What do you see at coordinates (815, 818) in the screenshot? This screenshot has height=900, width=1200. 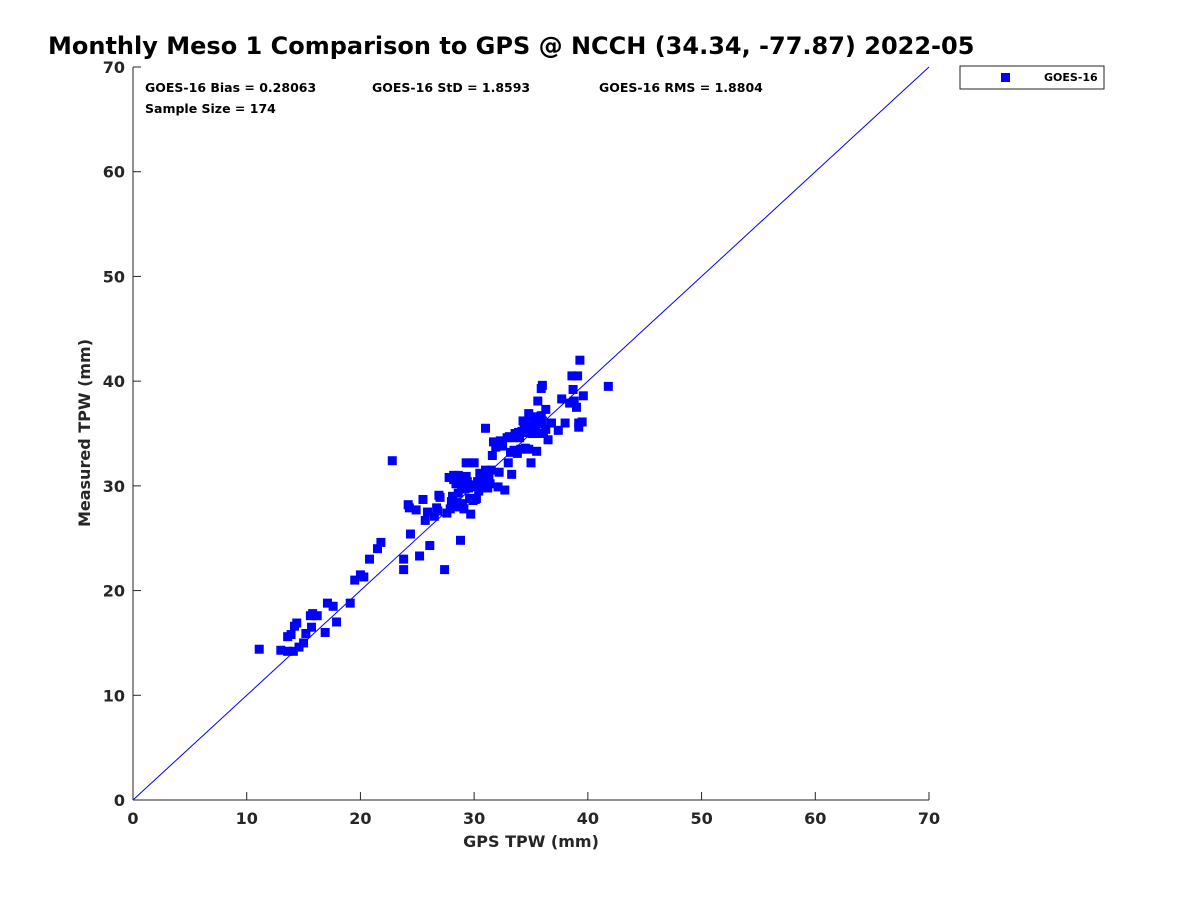 I see `x-tick-label: 60` at bounding box center [815, 818].